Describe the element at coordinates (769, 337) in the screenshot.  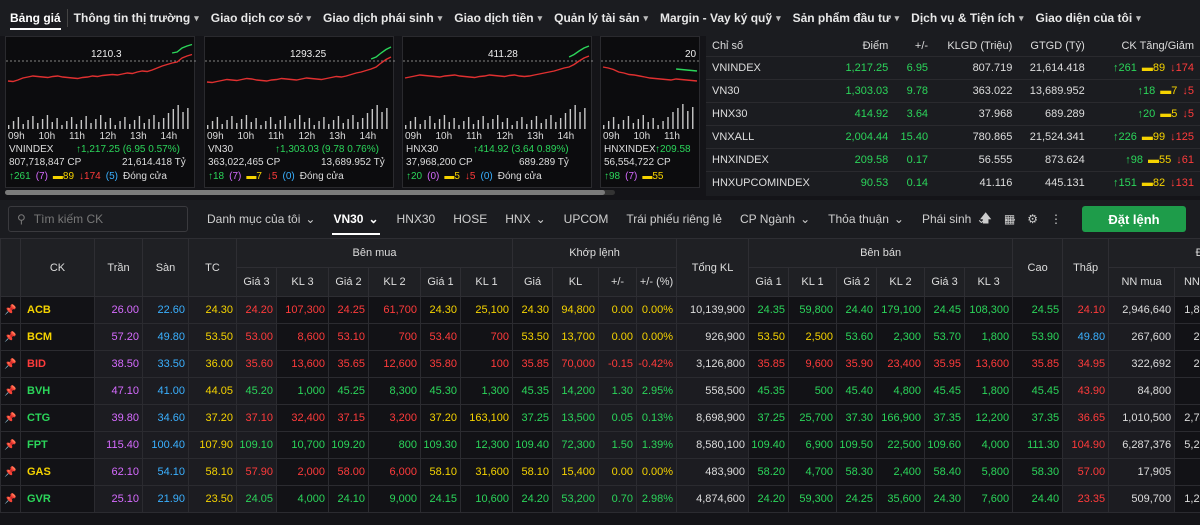
I see `cell: 53.50` at that location.